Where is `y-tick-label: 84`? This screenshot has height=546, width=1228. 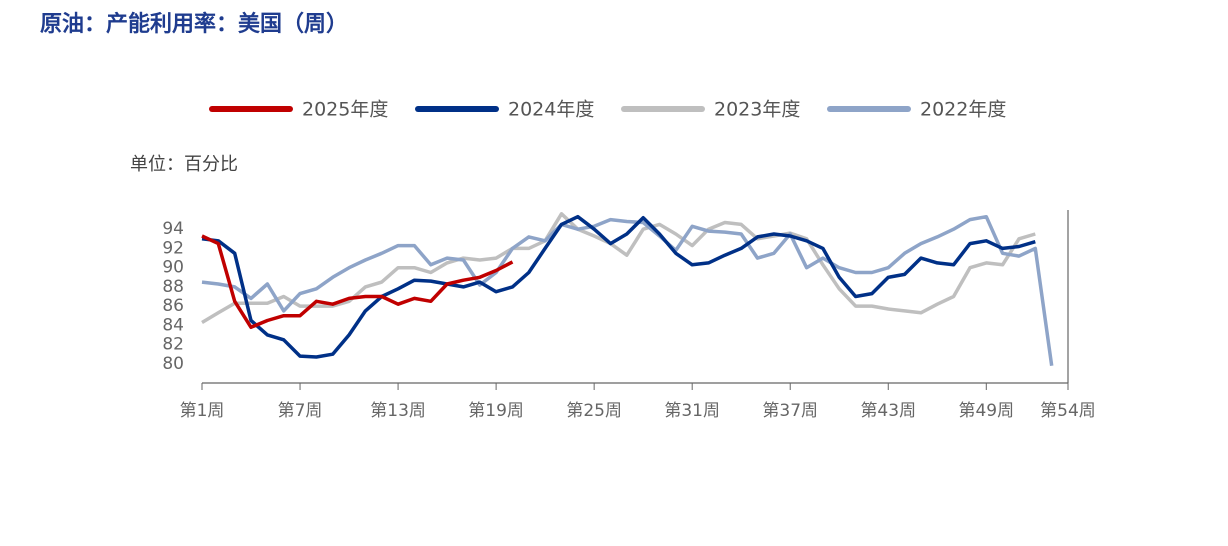 y-tick-label: 84 is located at coordinates (173, 325).